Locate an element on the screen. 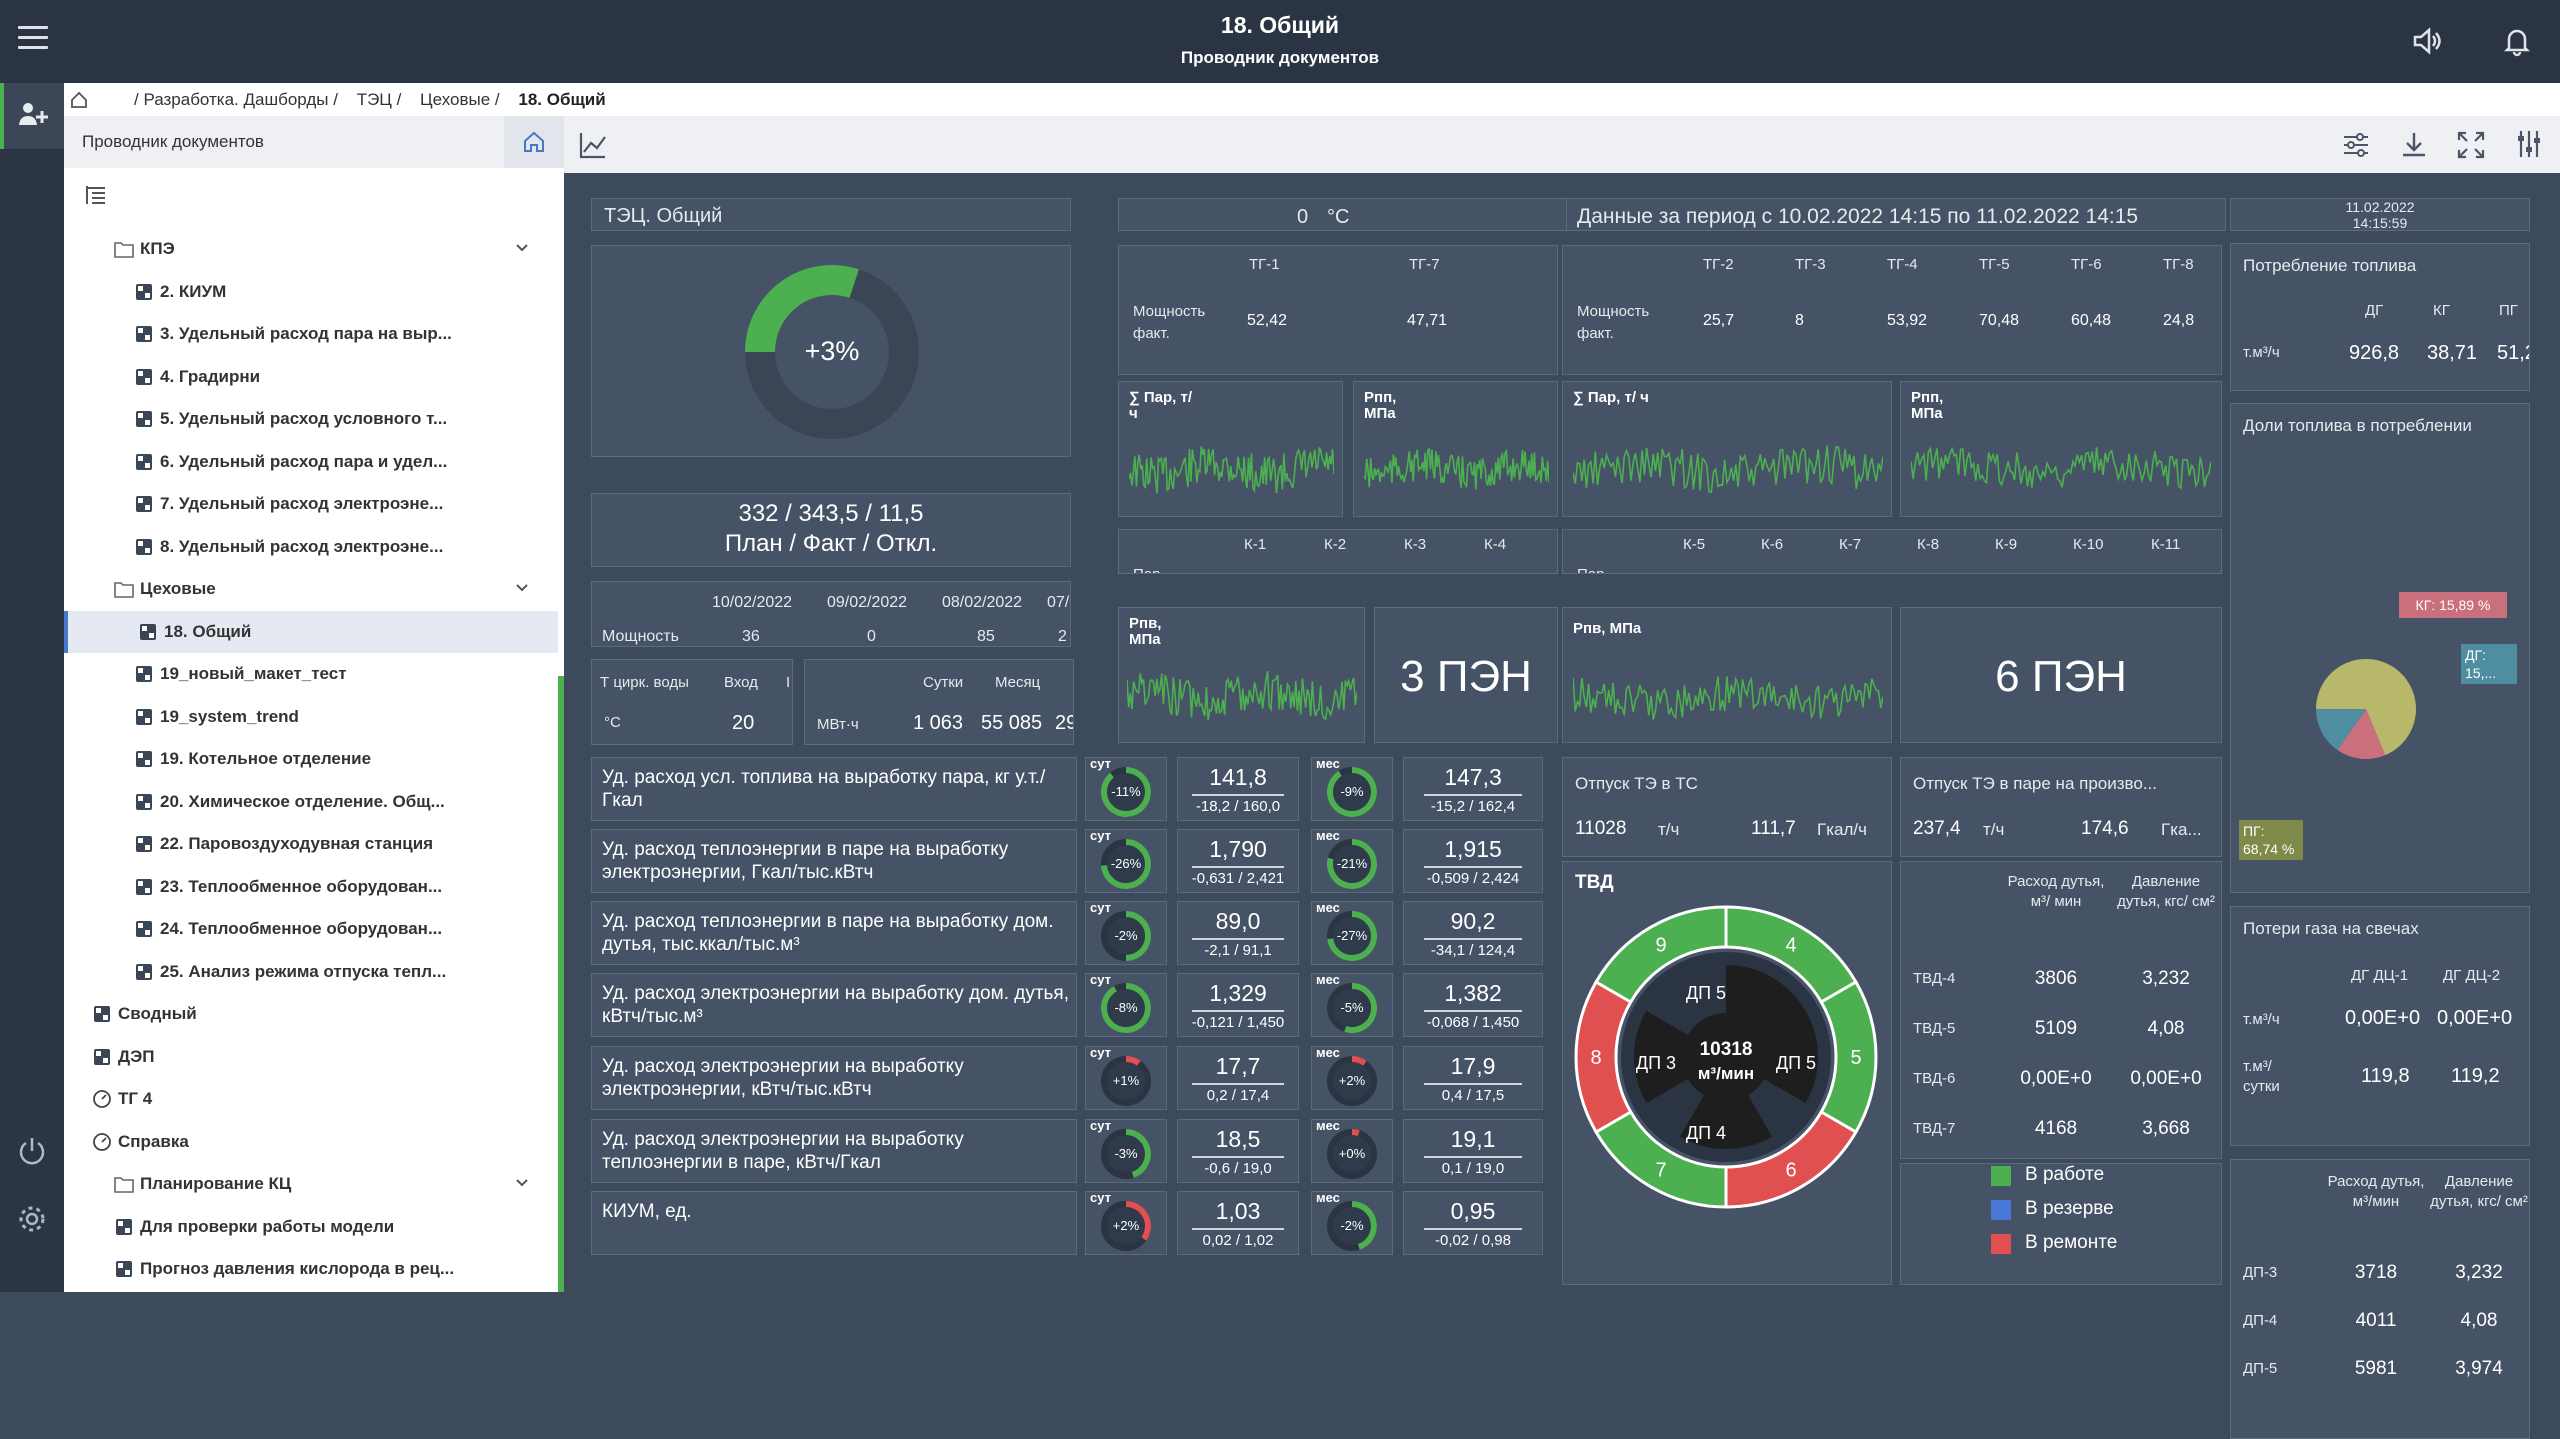 This screenshot has width=2560, height=1439. tree-item: 2. КИУМ is located at coordinates (311, 292).